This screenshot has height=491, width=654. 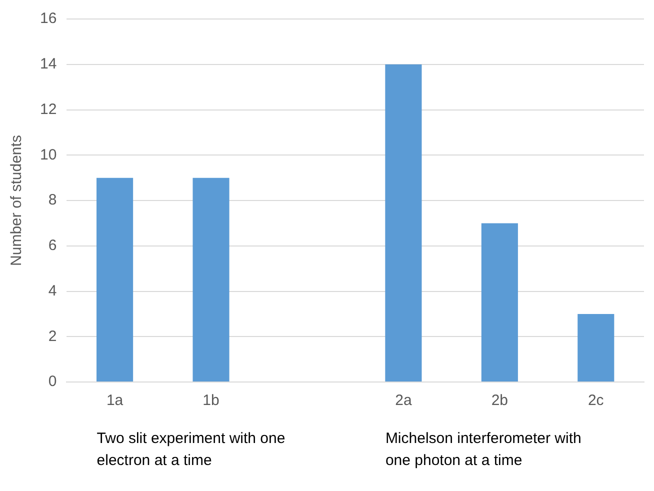 What do you see at coordinates (52, 245) in the screenshot?
I see `y-tick-label: 6` at bounding box center [52, 245].